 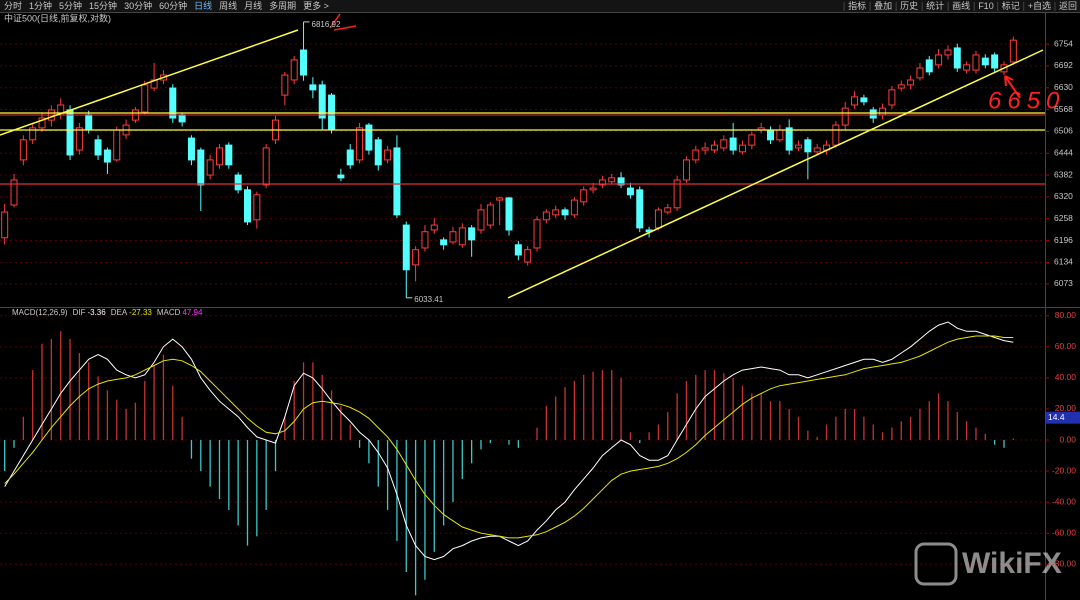 I want to click on tool-button: +自选, so click(x=1039, y=5).